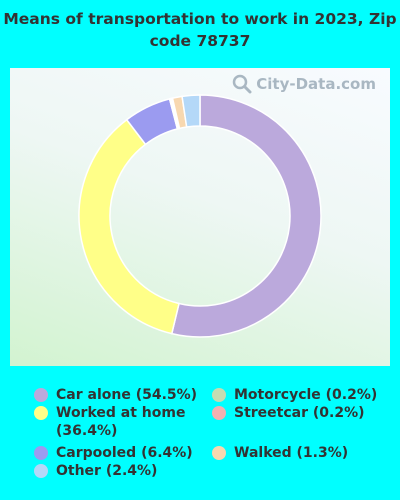 The width and height of the screenshot is (400, 500). I want to click on legend-label: Motorcycle (0.2%), so click(306, 395).